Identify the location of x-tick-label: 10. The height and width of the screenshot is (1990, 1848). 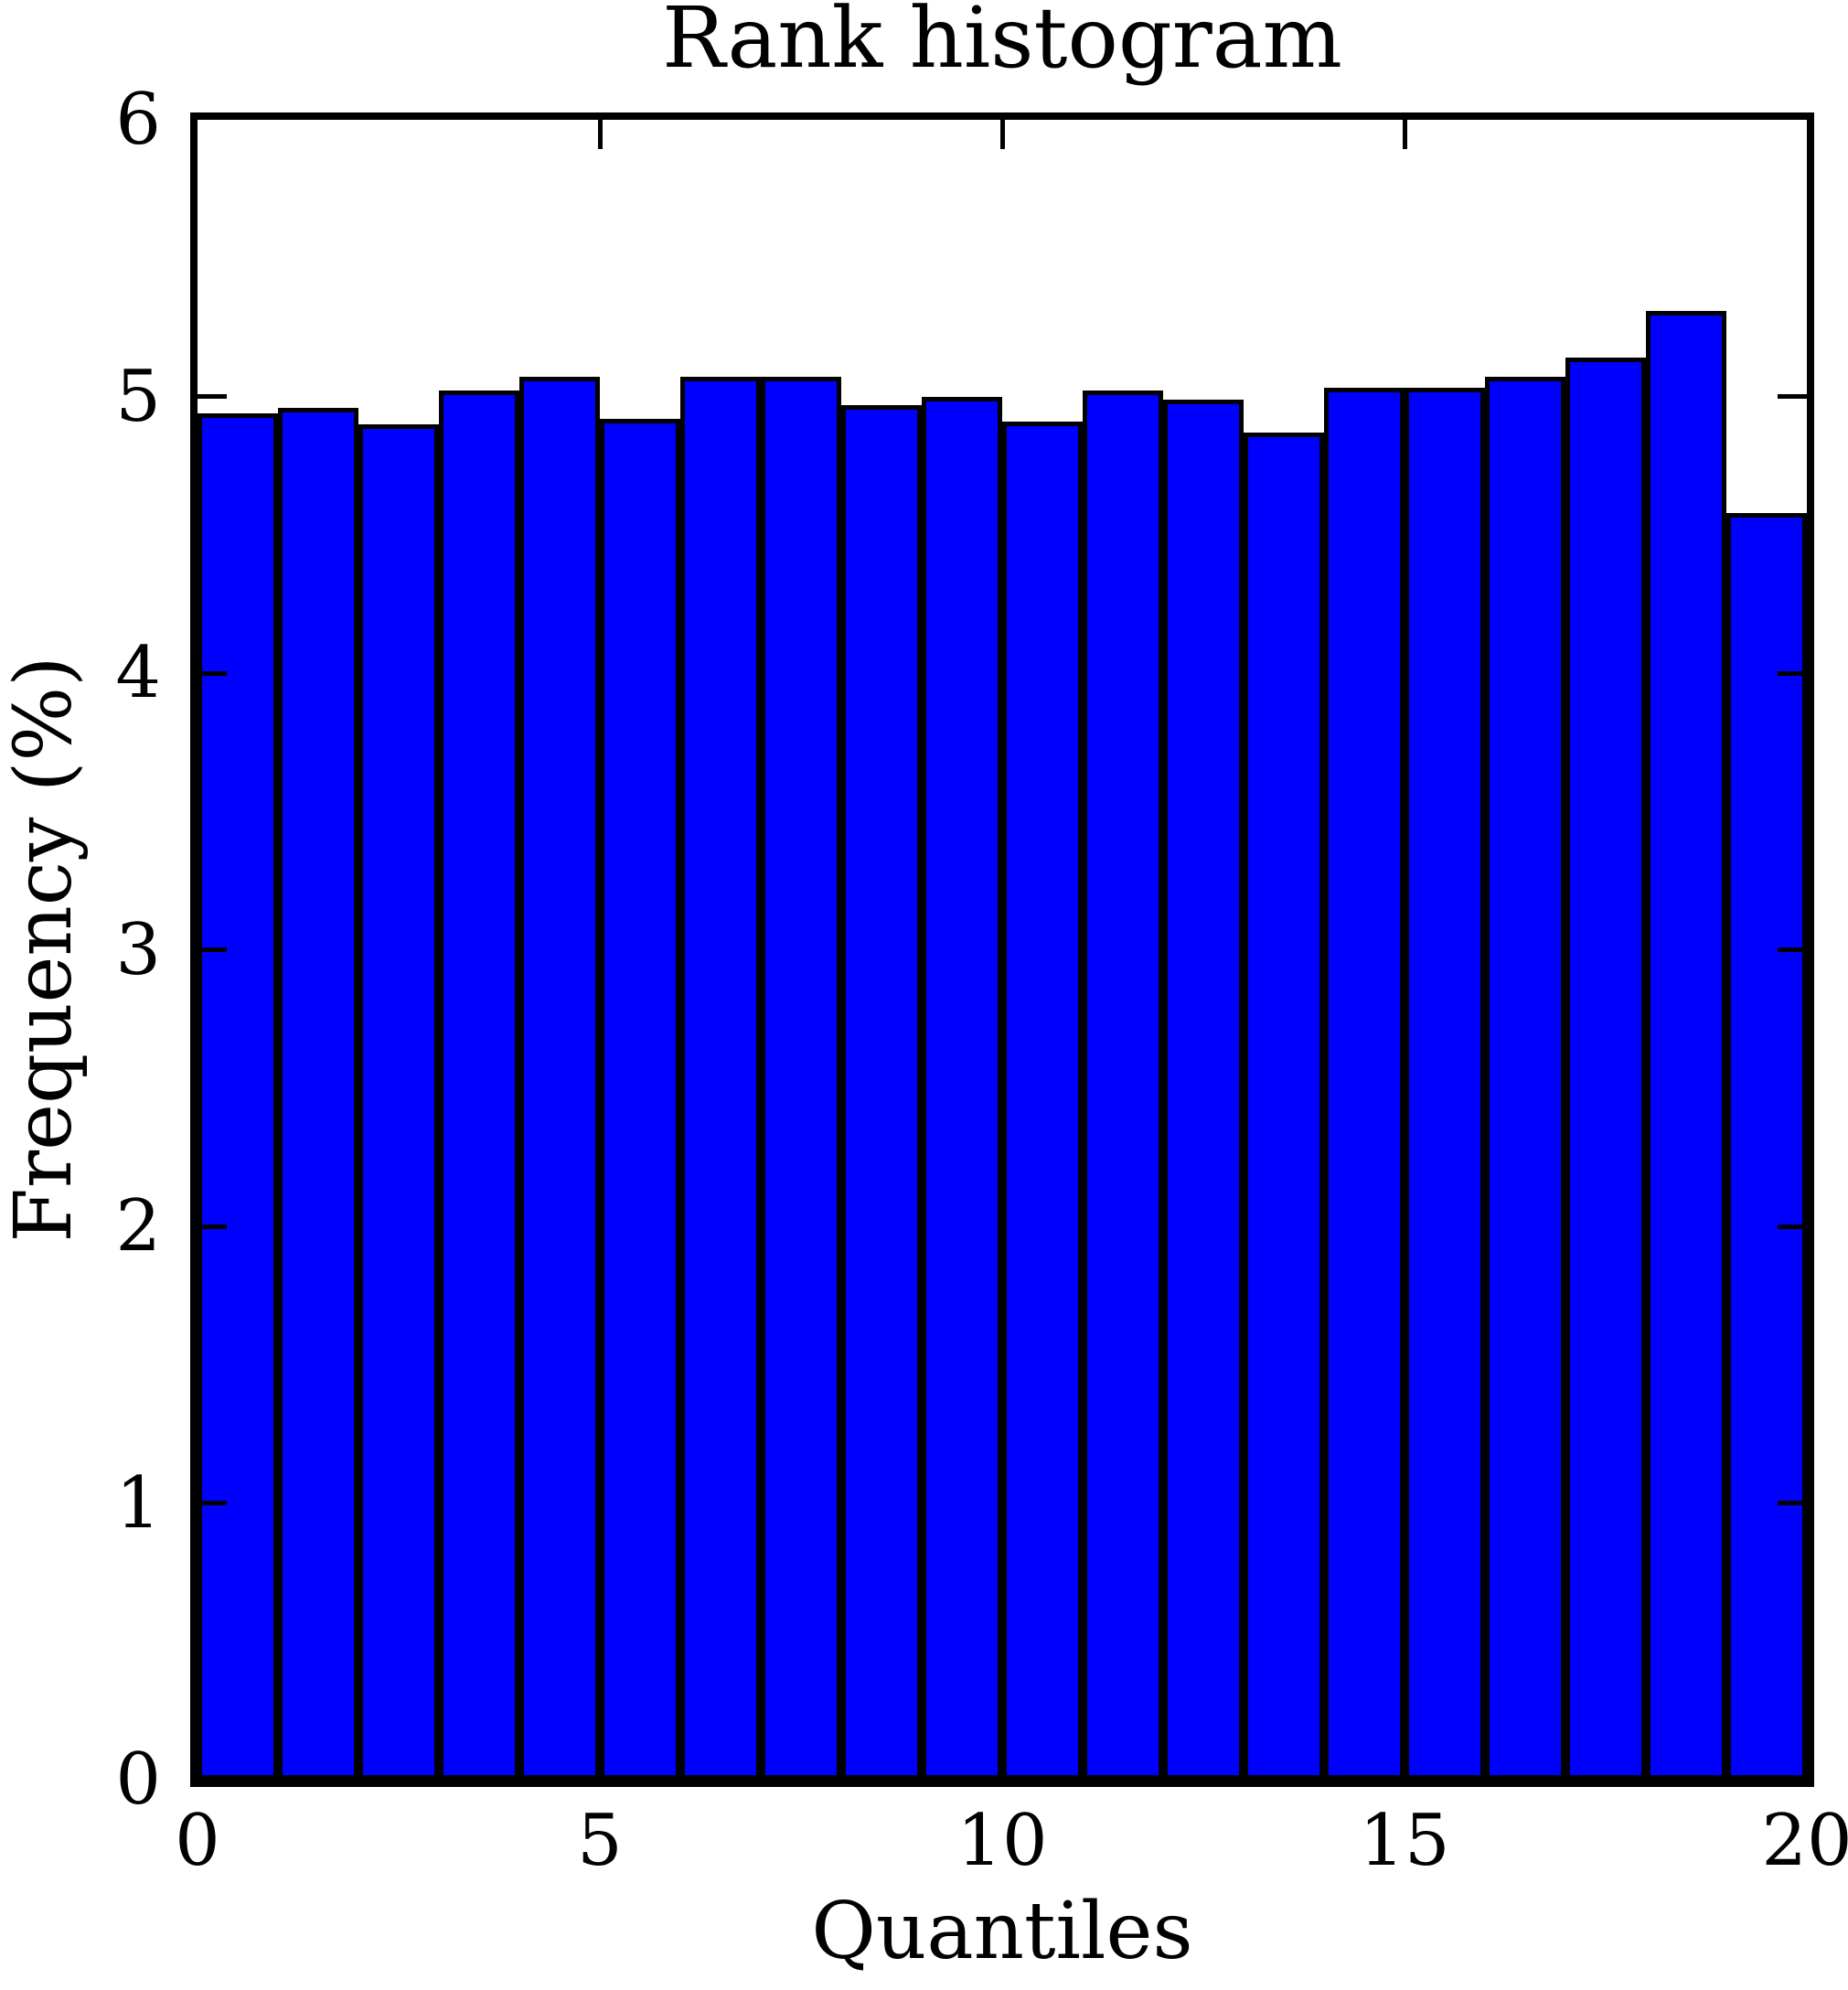
(1002, 1841).